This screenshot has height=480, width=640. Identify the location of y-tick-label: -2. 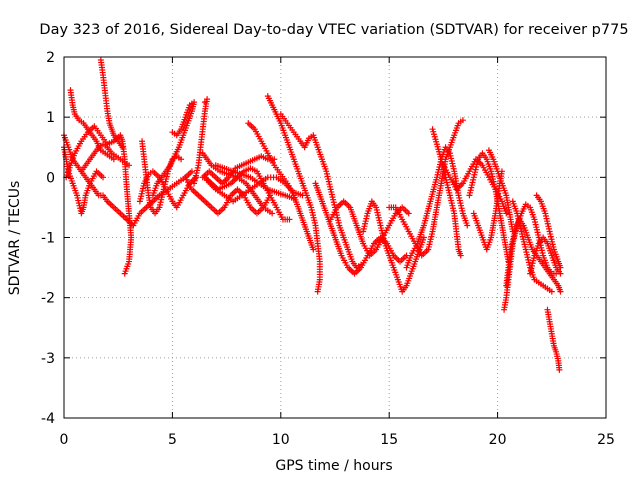
(48, 299).